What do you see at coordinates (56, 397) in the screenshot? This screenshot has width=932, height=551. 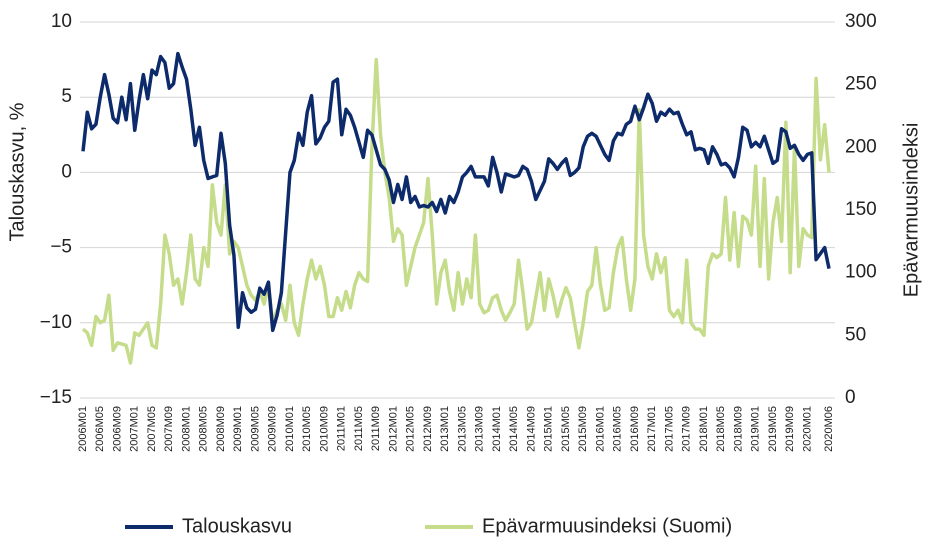 I see `y-tick-label: −15` at bounding box center [56, 397].